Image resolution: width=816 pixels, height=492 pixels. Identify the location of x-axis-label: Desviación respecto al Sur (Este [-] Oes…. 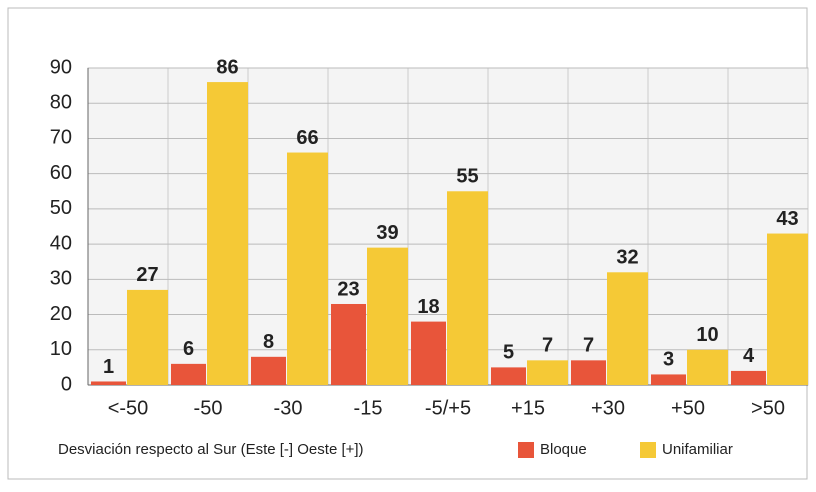
(211, 449).